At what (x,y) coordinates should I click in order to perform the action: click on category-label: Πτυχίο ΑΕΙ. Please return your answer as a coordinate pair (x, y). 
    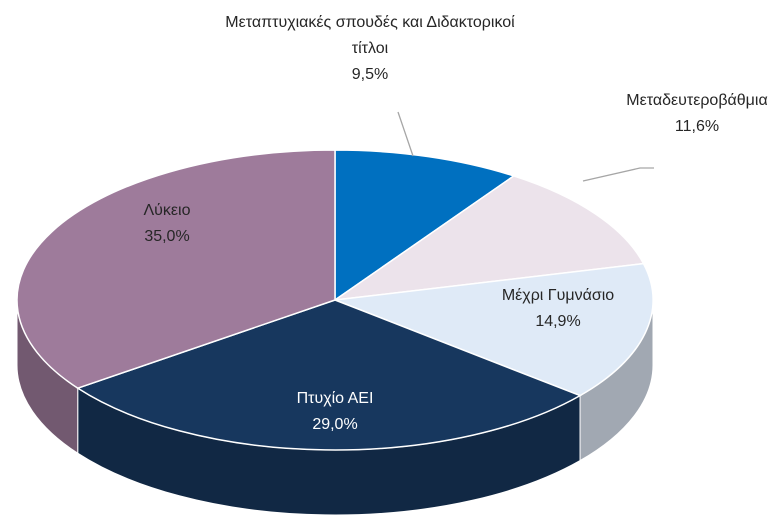
    Looking at the image, I should click on (335, 398).